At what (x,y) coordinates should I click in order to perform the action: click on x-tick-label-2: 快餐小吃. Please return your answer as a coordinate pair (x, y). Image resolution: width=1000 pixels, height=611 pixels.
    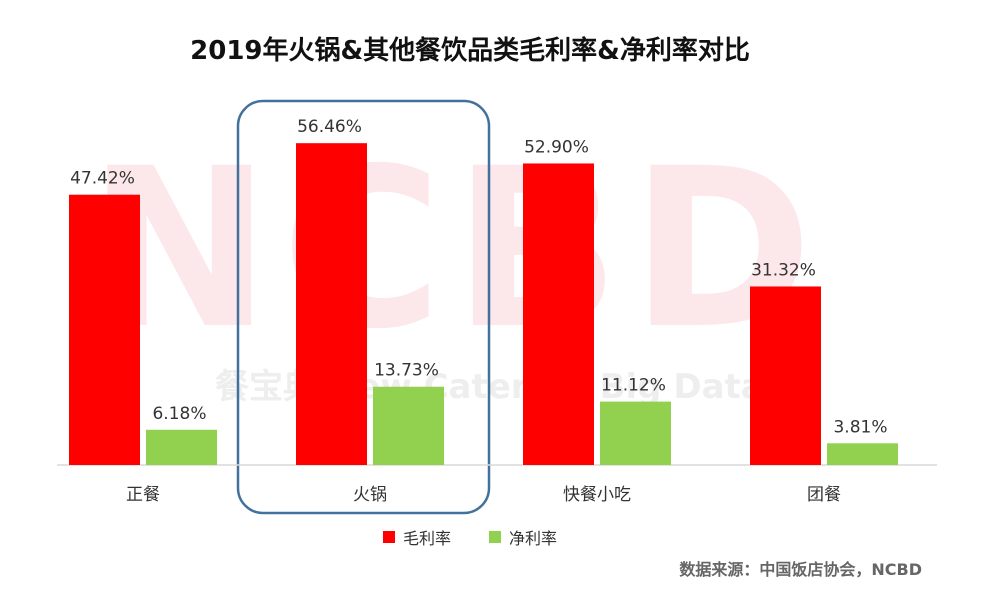
    Looking at the image, I should click on (597, 495).